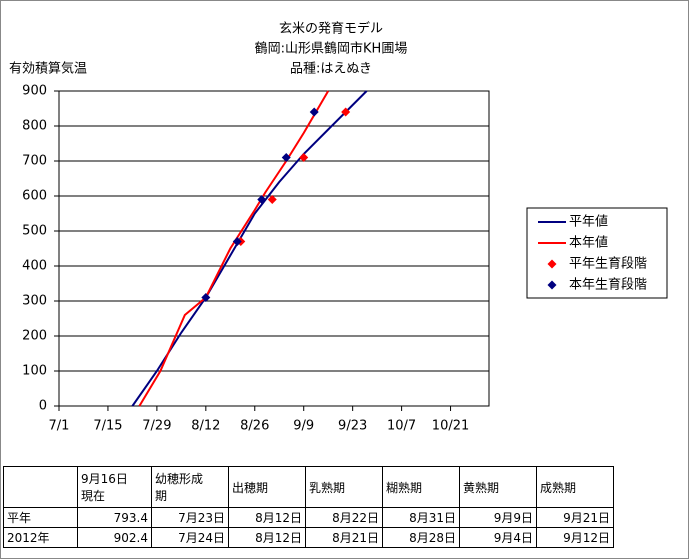 The width and height of the screenshot is (689, 559). Describe the element at coordinates (34, 231) in the screenshot. I see `y-tick-label: 500` at that location.